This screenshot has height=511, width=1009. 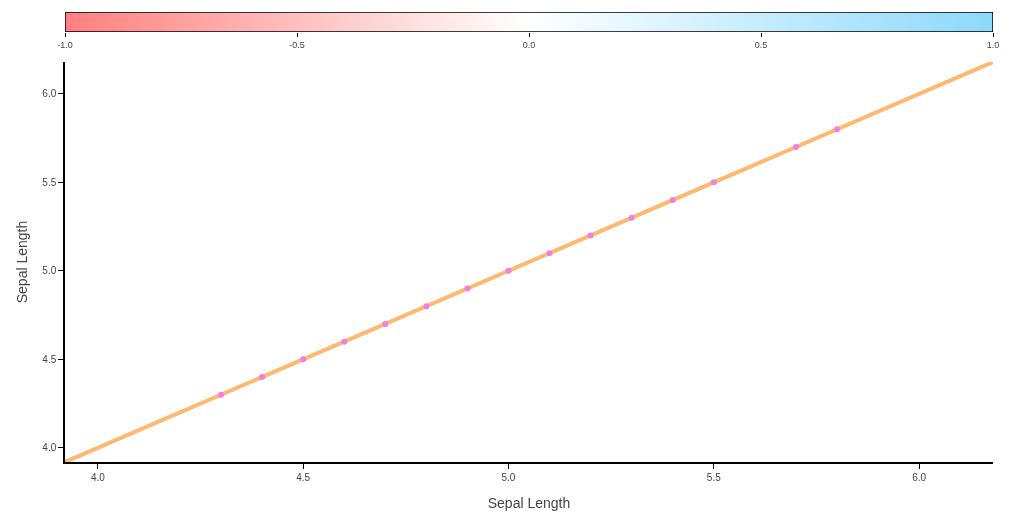 What do you see at coordinates (529, 44) in the screenshot?
I see `color-bar-label: 0.0` at bounding box center [529, 44].